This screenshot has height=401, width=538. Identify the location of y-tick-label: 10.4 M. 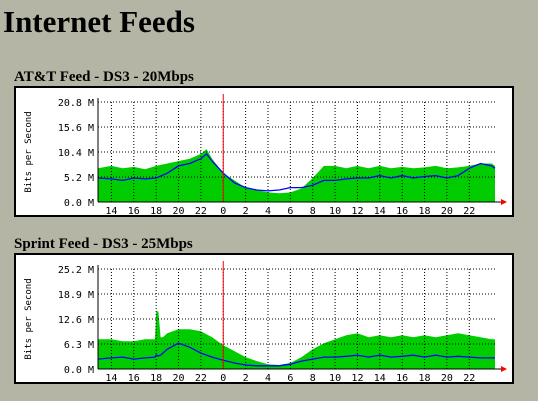
(76, 153).